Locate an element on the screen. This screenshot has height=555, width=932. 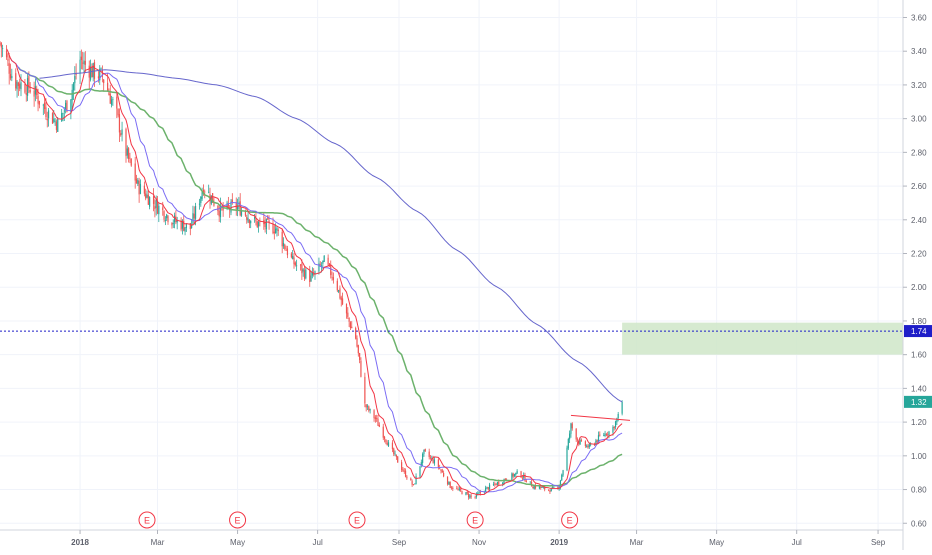
x-tick-label: Jul is located at coordinates (318, 542).